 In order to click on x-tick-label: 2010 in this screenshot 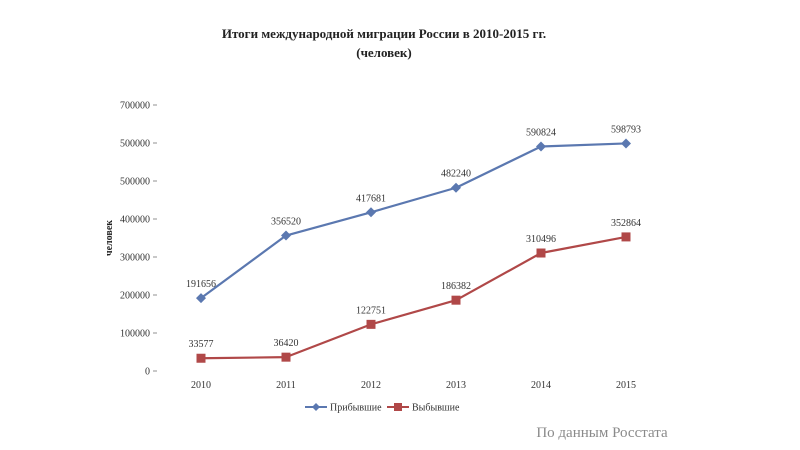, I will do `click(201, 385)`.